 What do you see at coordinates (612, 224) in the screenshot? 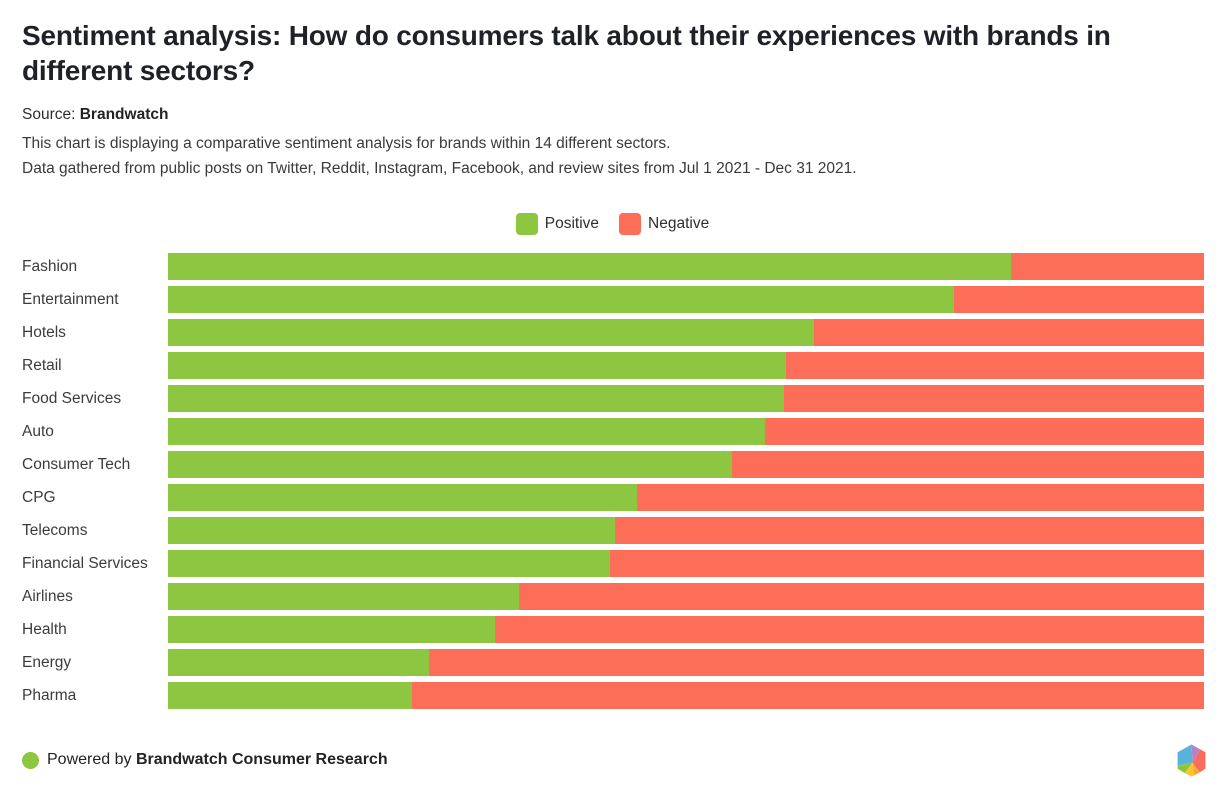
I see `legend: Positive Negative` at bounding box center [612, 224].